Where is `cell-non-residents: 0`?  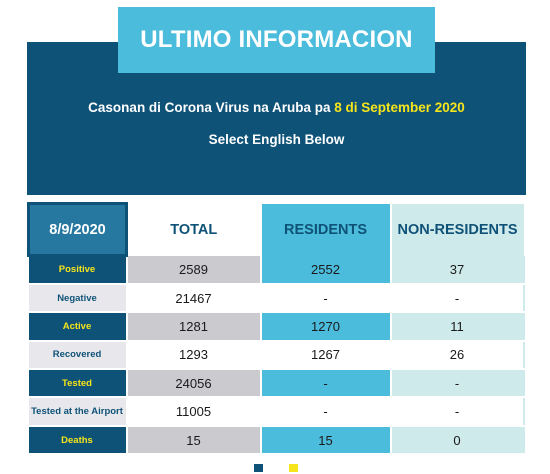 cell-non-residents: 0 is located at coordinates (457, 440).